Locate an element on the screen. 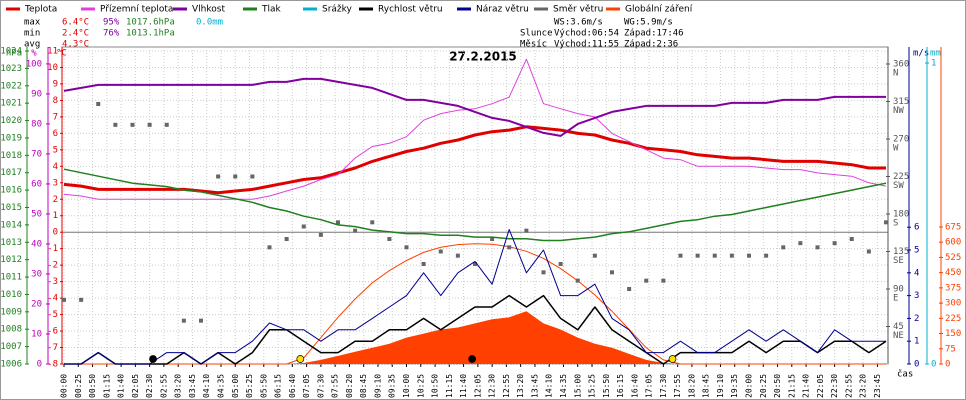 This screenshot has height=400, width=966. y-tick-label: 2 is located at coordinates (55, 200).